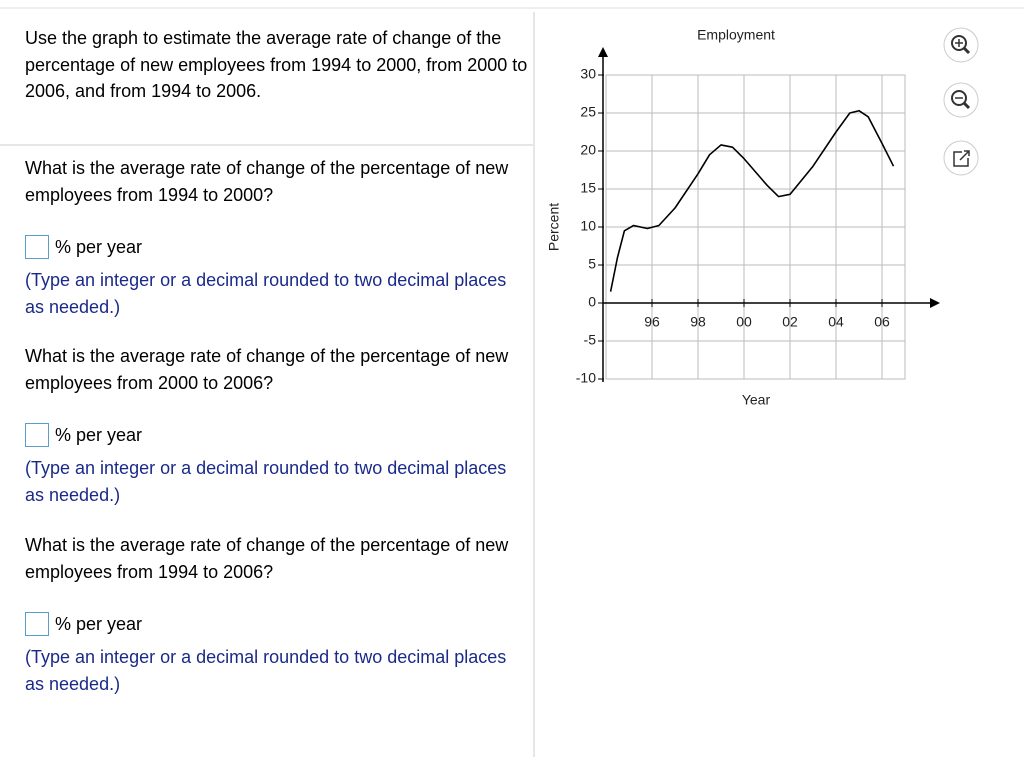 The image size is (1024, 757). What do you see at coordinates (698, 322) in the screenshot?
I see `x-tick-label: 98` at bounding box center [698, 322].